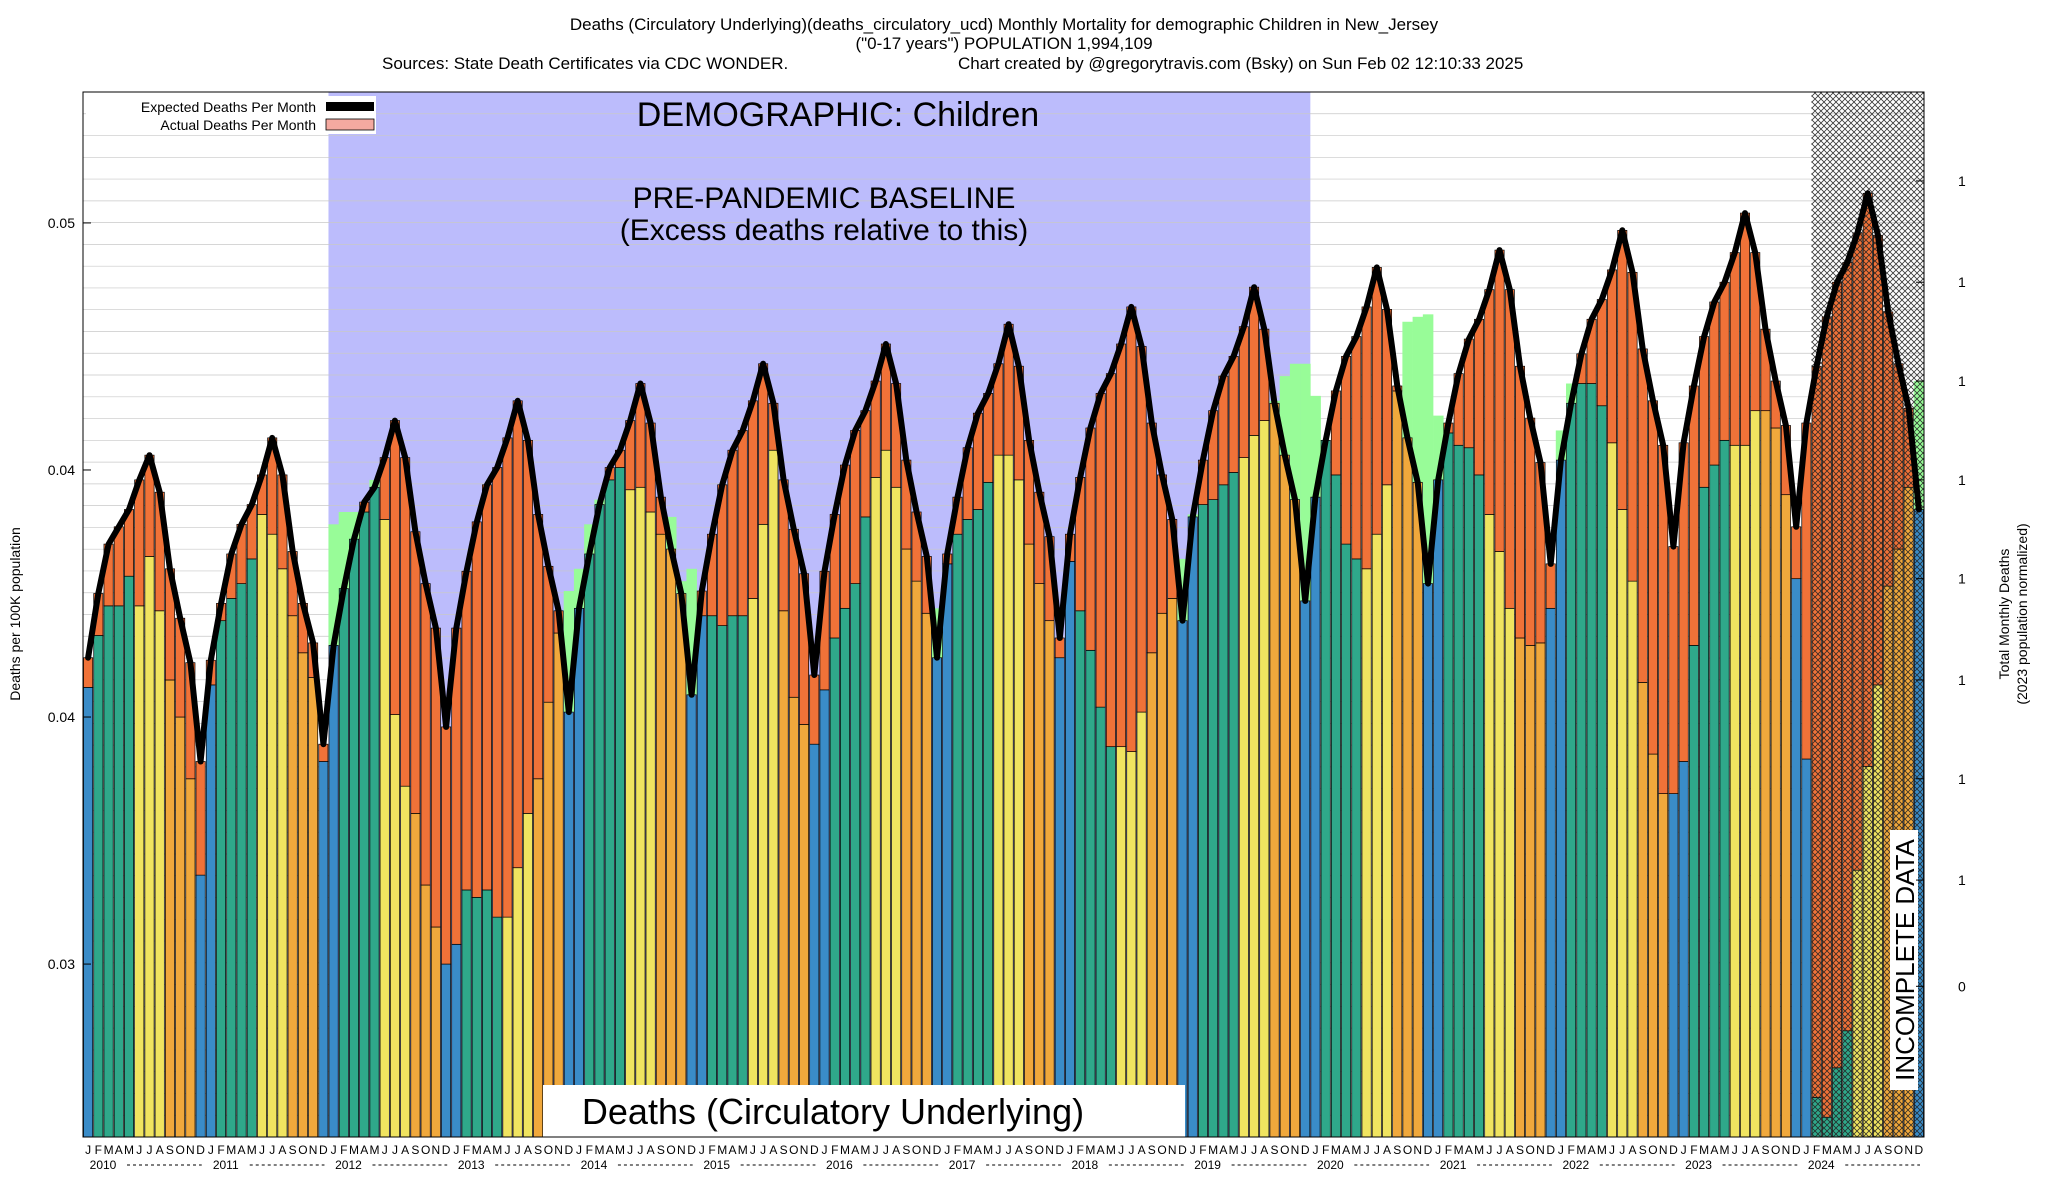 The width and height of the screenshot is (2048, 1200). What do you see at coordinates (350, 124) in the screenshot?
I see `legend-actual-swatch` at bounding box center [350, 124].